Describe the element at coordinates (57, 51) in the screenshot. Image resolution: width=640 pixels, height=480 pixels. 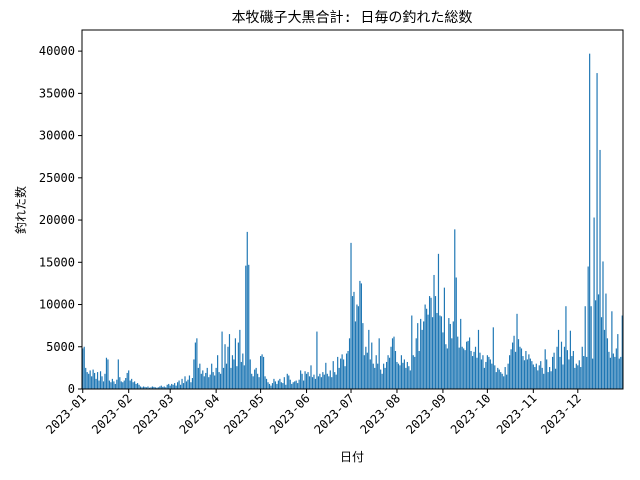
I see `y-tick-label: 40000` at that location.